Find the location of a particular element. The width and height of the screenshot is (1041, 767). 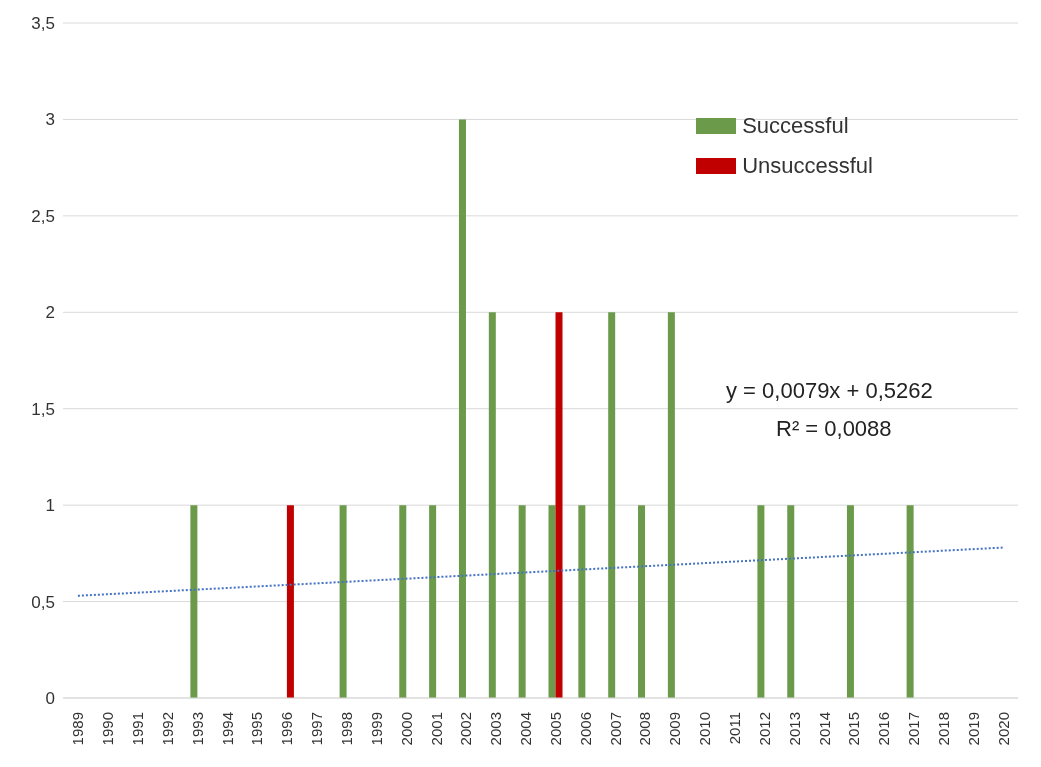

y-tick-label: 2 is located at coordinates (50, 313).